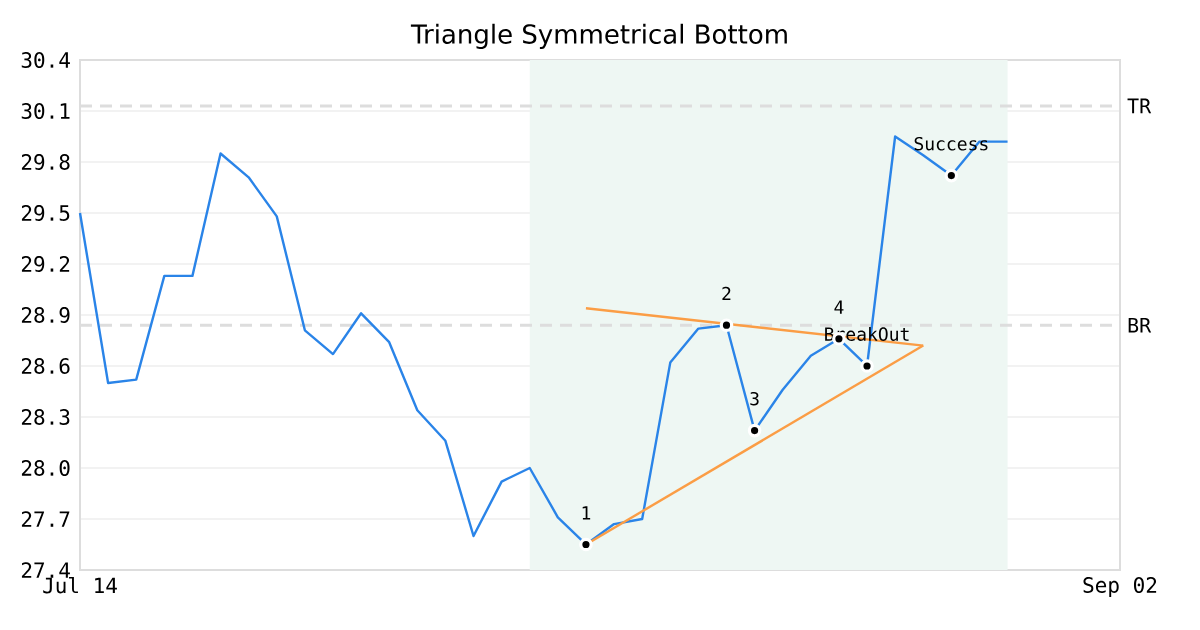  I want to click on y-tick-label: 28.0, so click(45, 468).